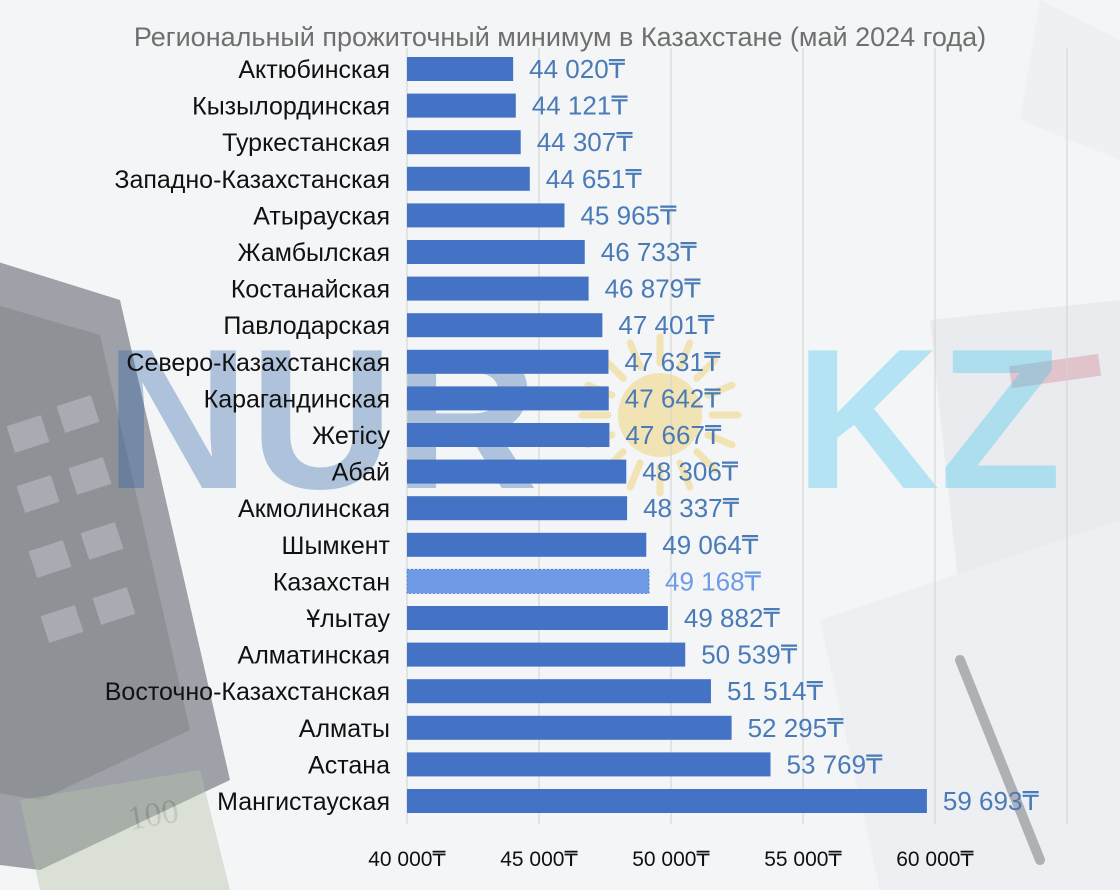  Describe the element at coordinates (539, 859) in the screenshot. I see `x-tick-label: 45 000₸` at that location.